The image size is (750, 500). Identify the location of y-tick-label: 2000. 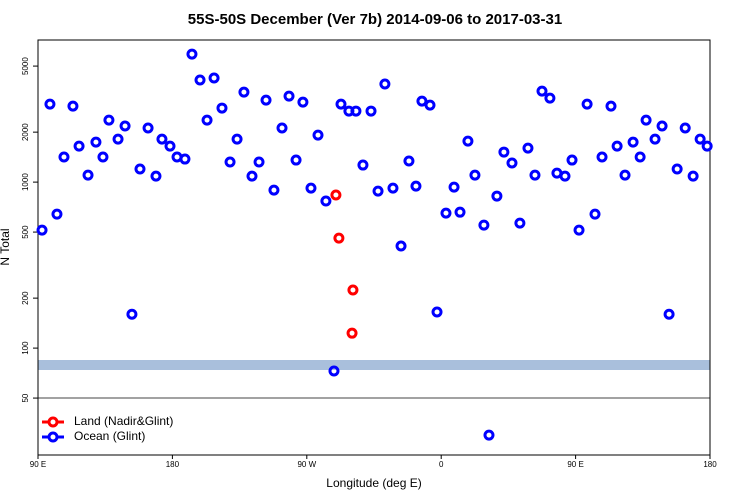
(25, 132).